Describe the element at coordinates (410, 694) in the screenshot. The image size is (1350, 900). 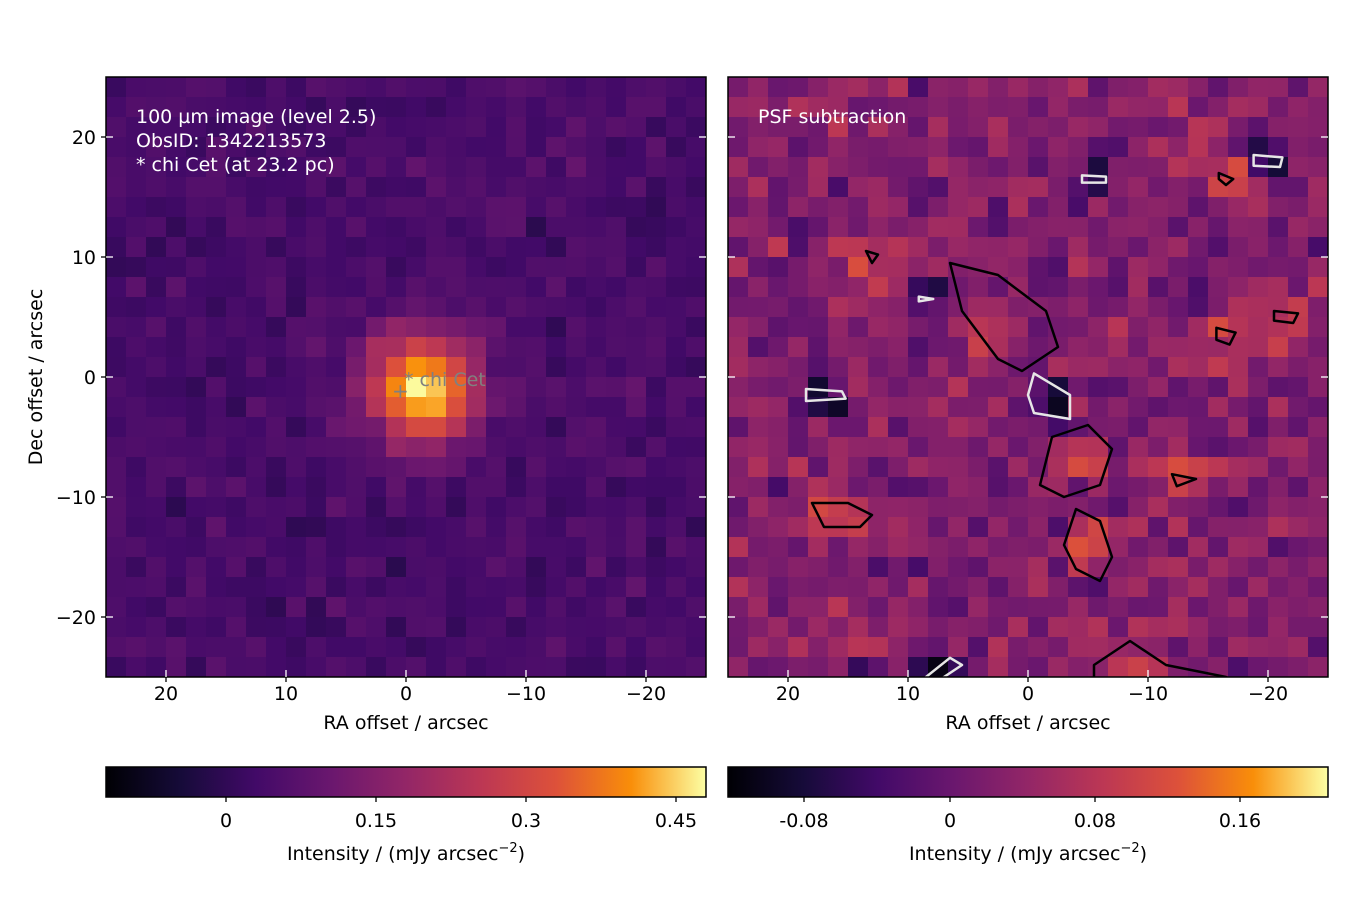
I see `left-x-tick-labels: 20 10 0 −10 −20` at that location.